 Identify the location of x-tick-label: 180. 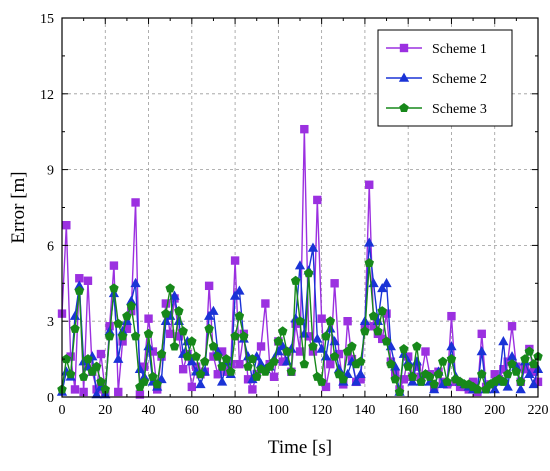
(451, 410).